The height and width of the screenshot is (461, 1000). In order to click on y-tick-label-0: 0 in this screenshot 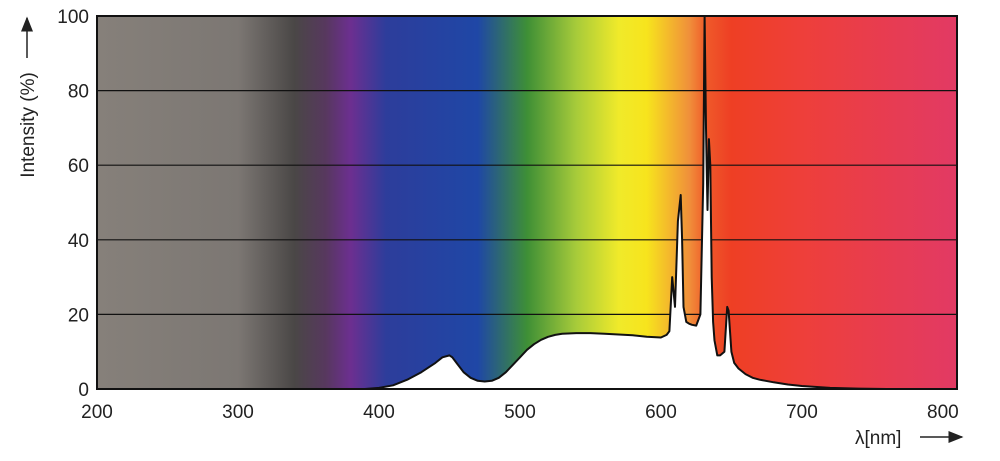, I will do `click(83, 390)`.